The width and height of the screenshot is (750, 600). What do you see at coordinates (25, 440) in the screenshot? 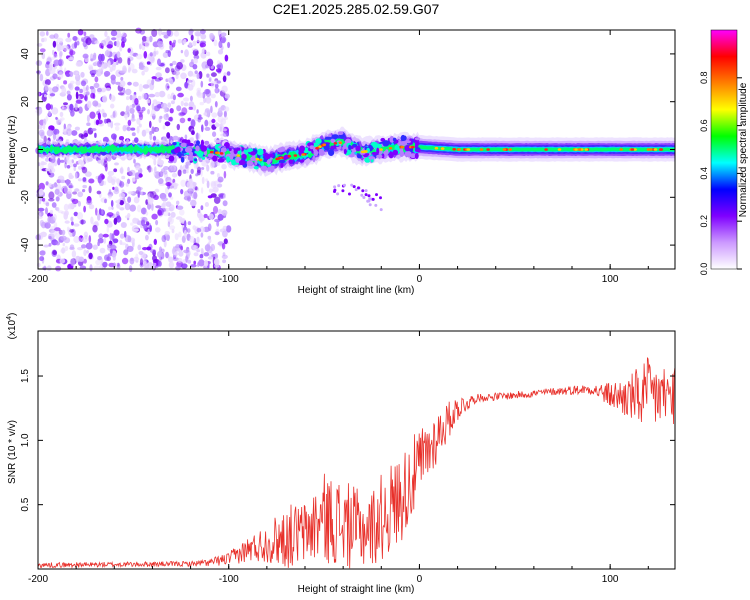
I see `snr-y-tick-label: 1.0` at bounding box center [25, 440].